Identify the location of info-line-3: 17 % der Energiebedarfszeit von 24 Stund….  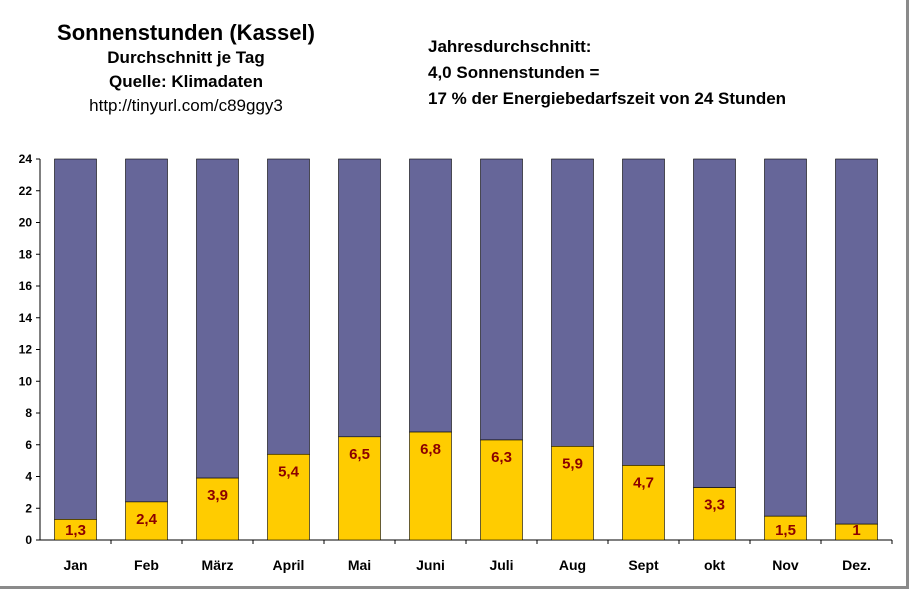
(607, 98).